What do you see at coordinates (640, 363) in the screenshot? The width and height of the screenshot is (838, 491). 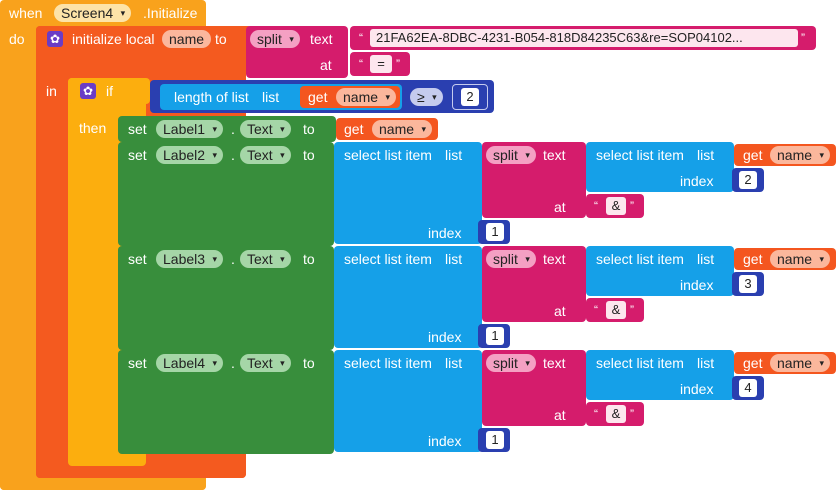 I see `inner-select-label: select list item` at bounding box center [640, 363].